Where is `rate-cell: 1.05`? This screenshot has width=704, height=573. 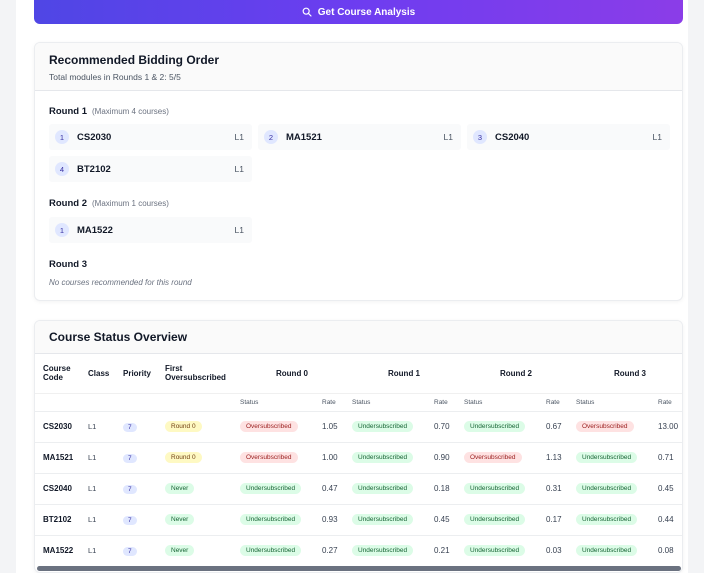 rate-cell: 1.05 is located at coordinates (329, 426).